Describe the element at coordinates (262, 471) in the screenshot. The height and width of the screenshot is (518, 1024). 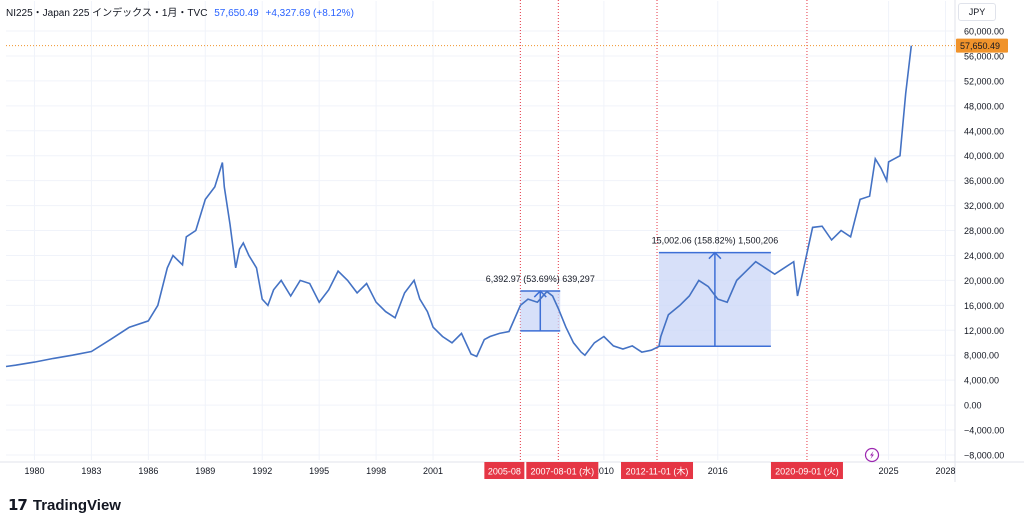
I see `x-tick-label: 1992` at that location.